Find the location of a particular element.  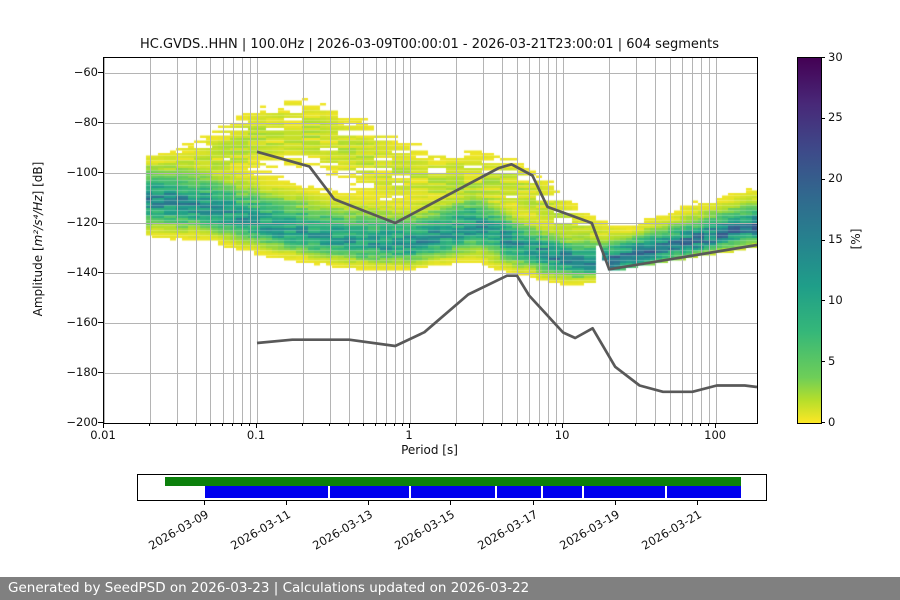

colorbar-tick-label: 10 is located at coordinates (835, 299).